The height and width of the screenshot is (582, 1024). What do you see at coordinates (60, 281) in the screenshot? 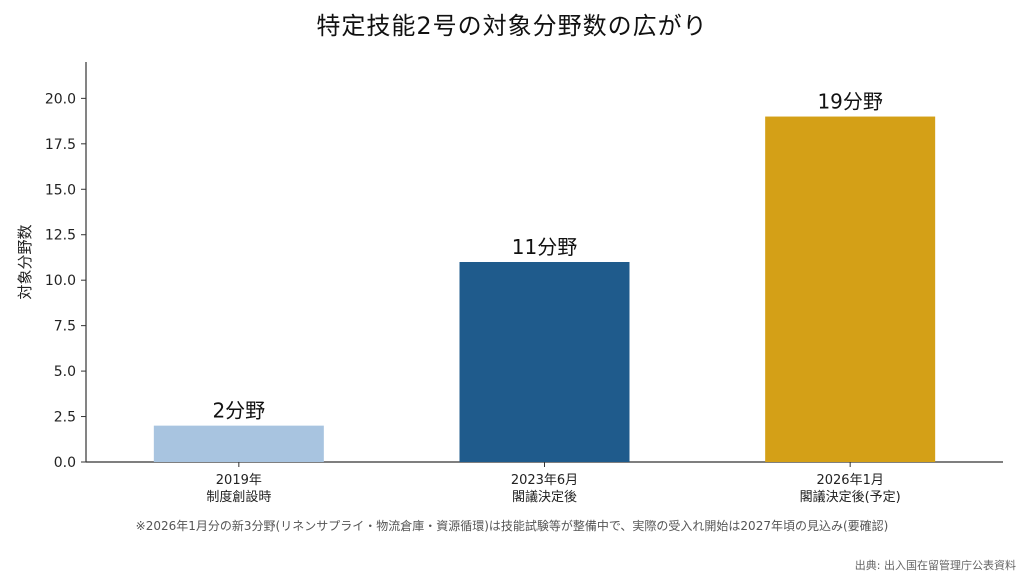
I see `y-tick-label: 10.0` at bounding box center [60, 281].